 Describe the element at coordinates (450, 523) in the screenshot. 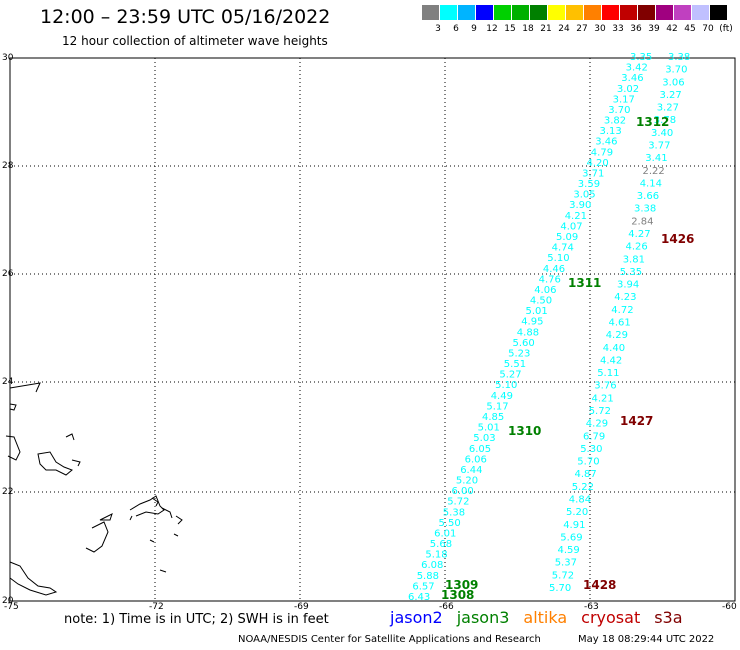

I see `wave-height-value: 5.50` at that location.